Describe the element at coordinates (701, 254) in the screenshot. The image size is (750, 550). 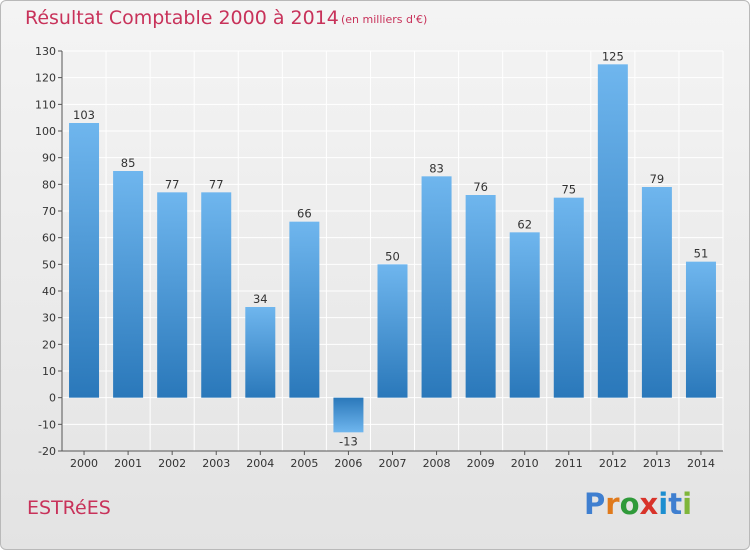
I see `data-label: 51` at that location.